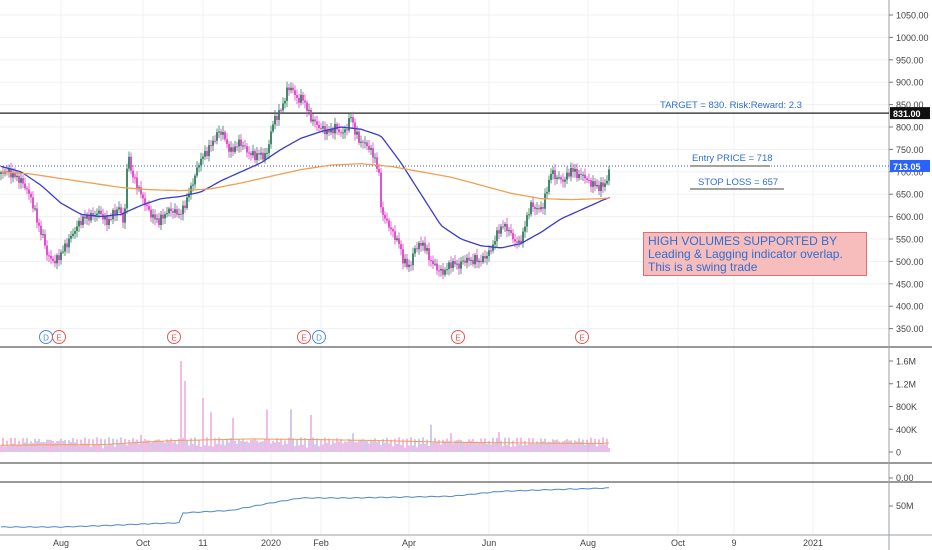  I want to click on event-label: D, so click(319, 338).